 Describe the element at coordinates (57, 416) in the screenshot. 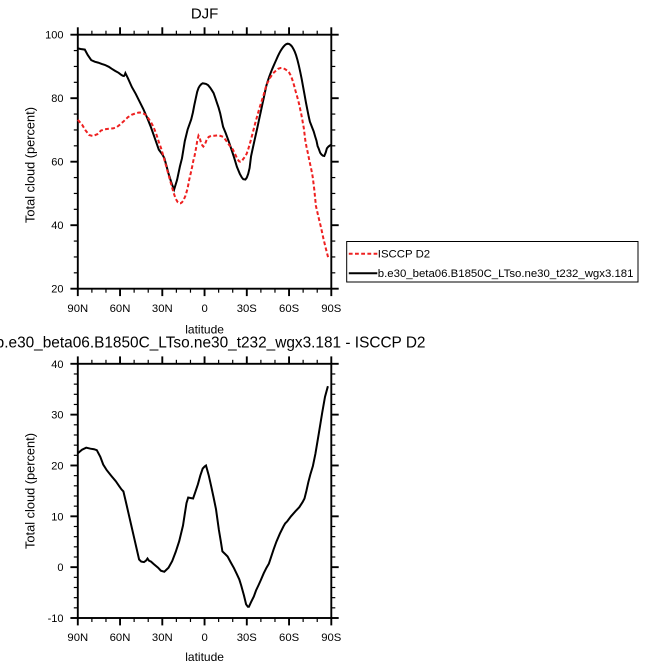

I see `svg-text: 30` at that location.